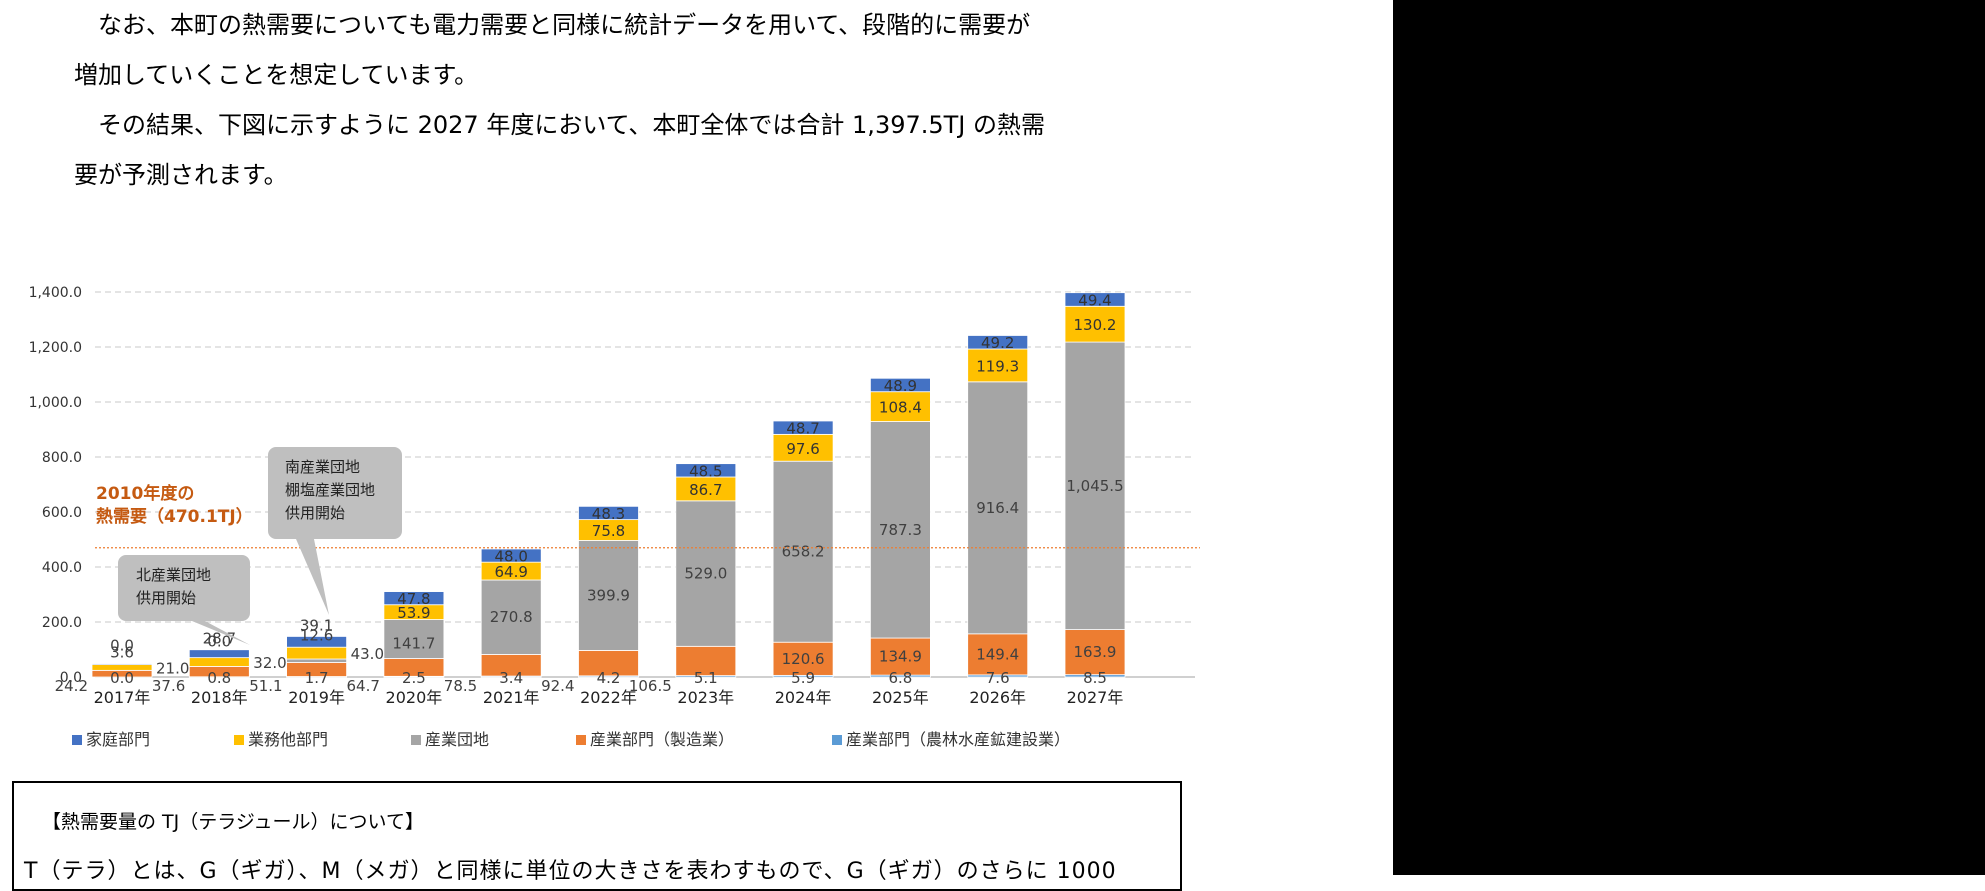 The image size is (1985, 891). Describe the element at coordinates (118, 739) in the screenshot. I see `legend-label: 家庭部門` at that location.